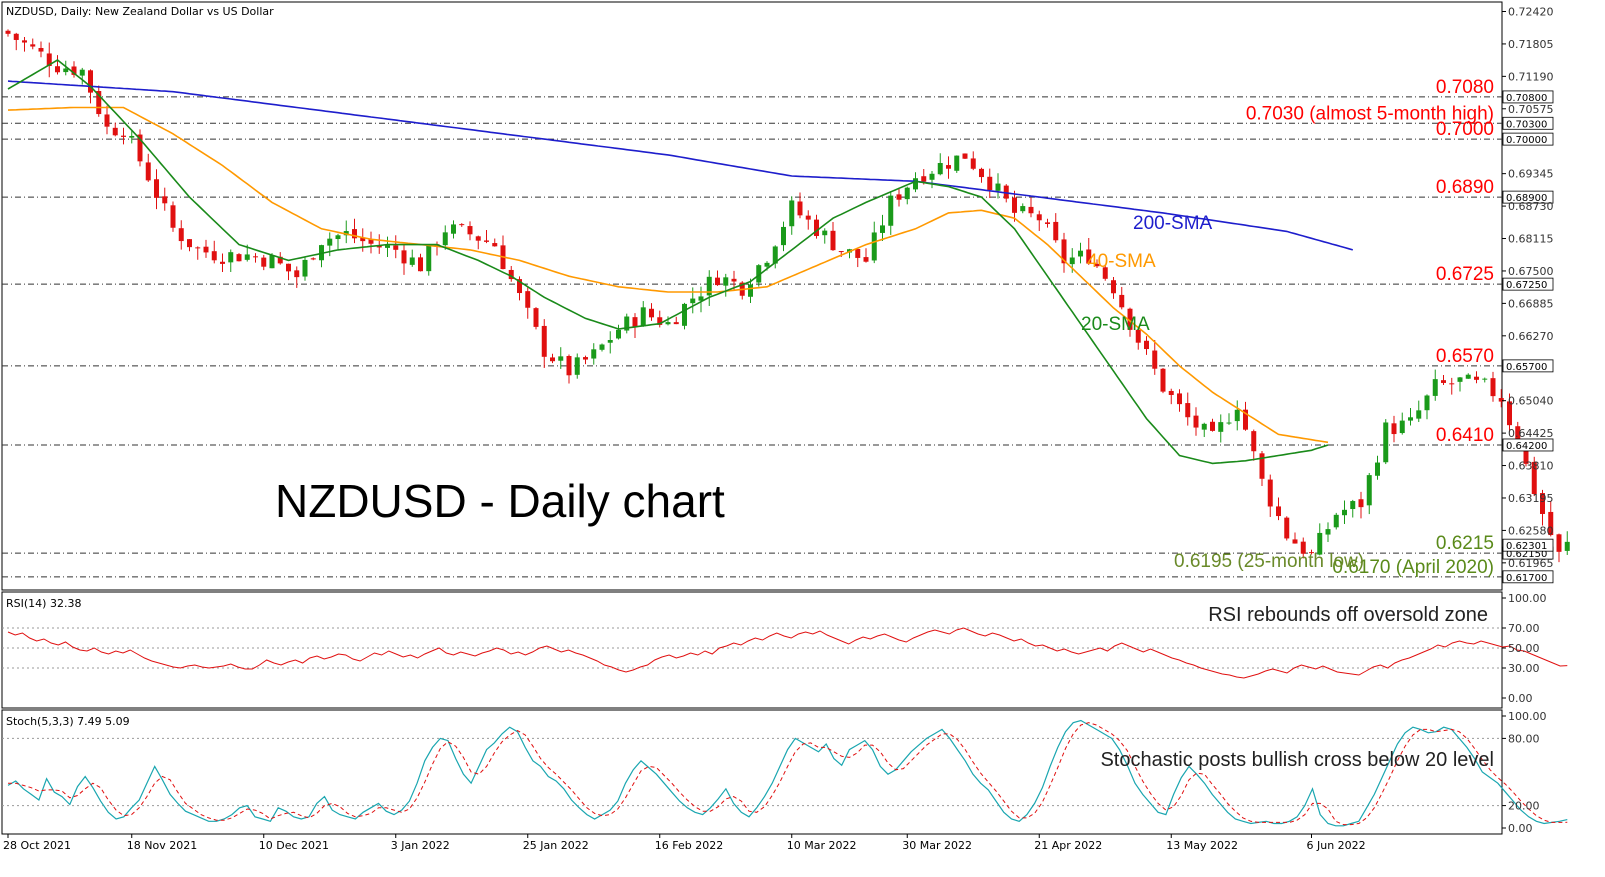 The width and height of the screenshot is (1605, 877). I want to click on sma200-label: 200-SMA, so click(1173, 223).